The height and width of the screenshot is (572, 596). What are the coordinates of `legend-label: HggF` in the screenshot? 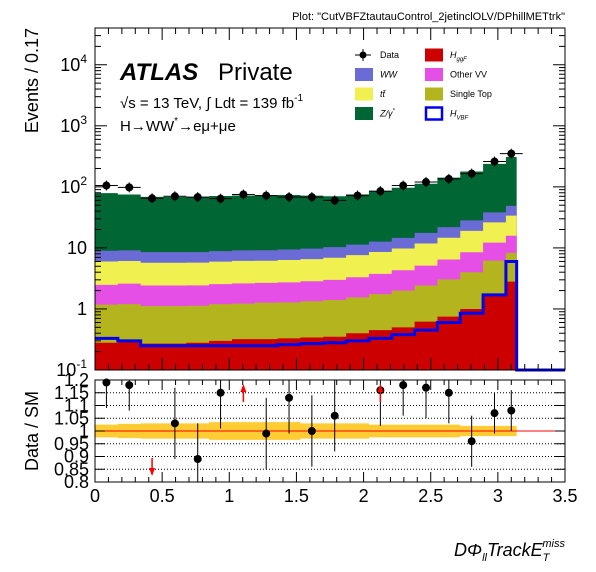 It's located at (458, 56).